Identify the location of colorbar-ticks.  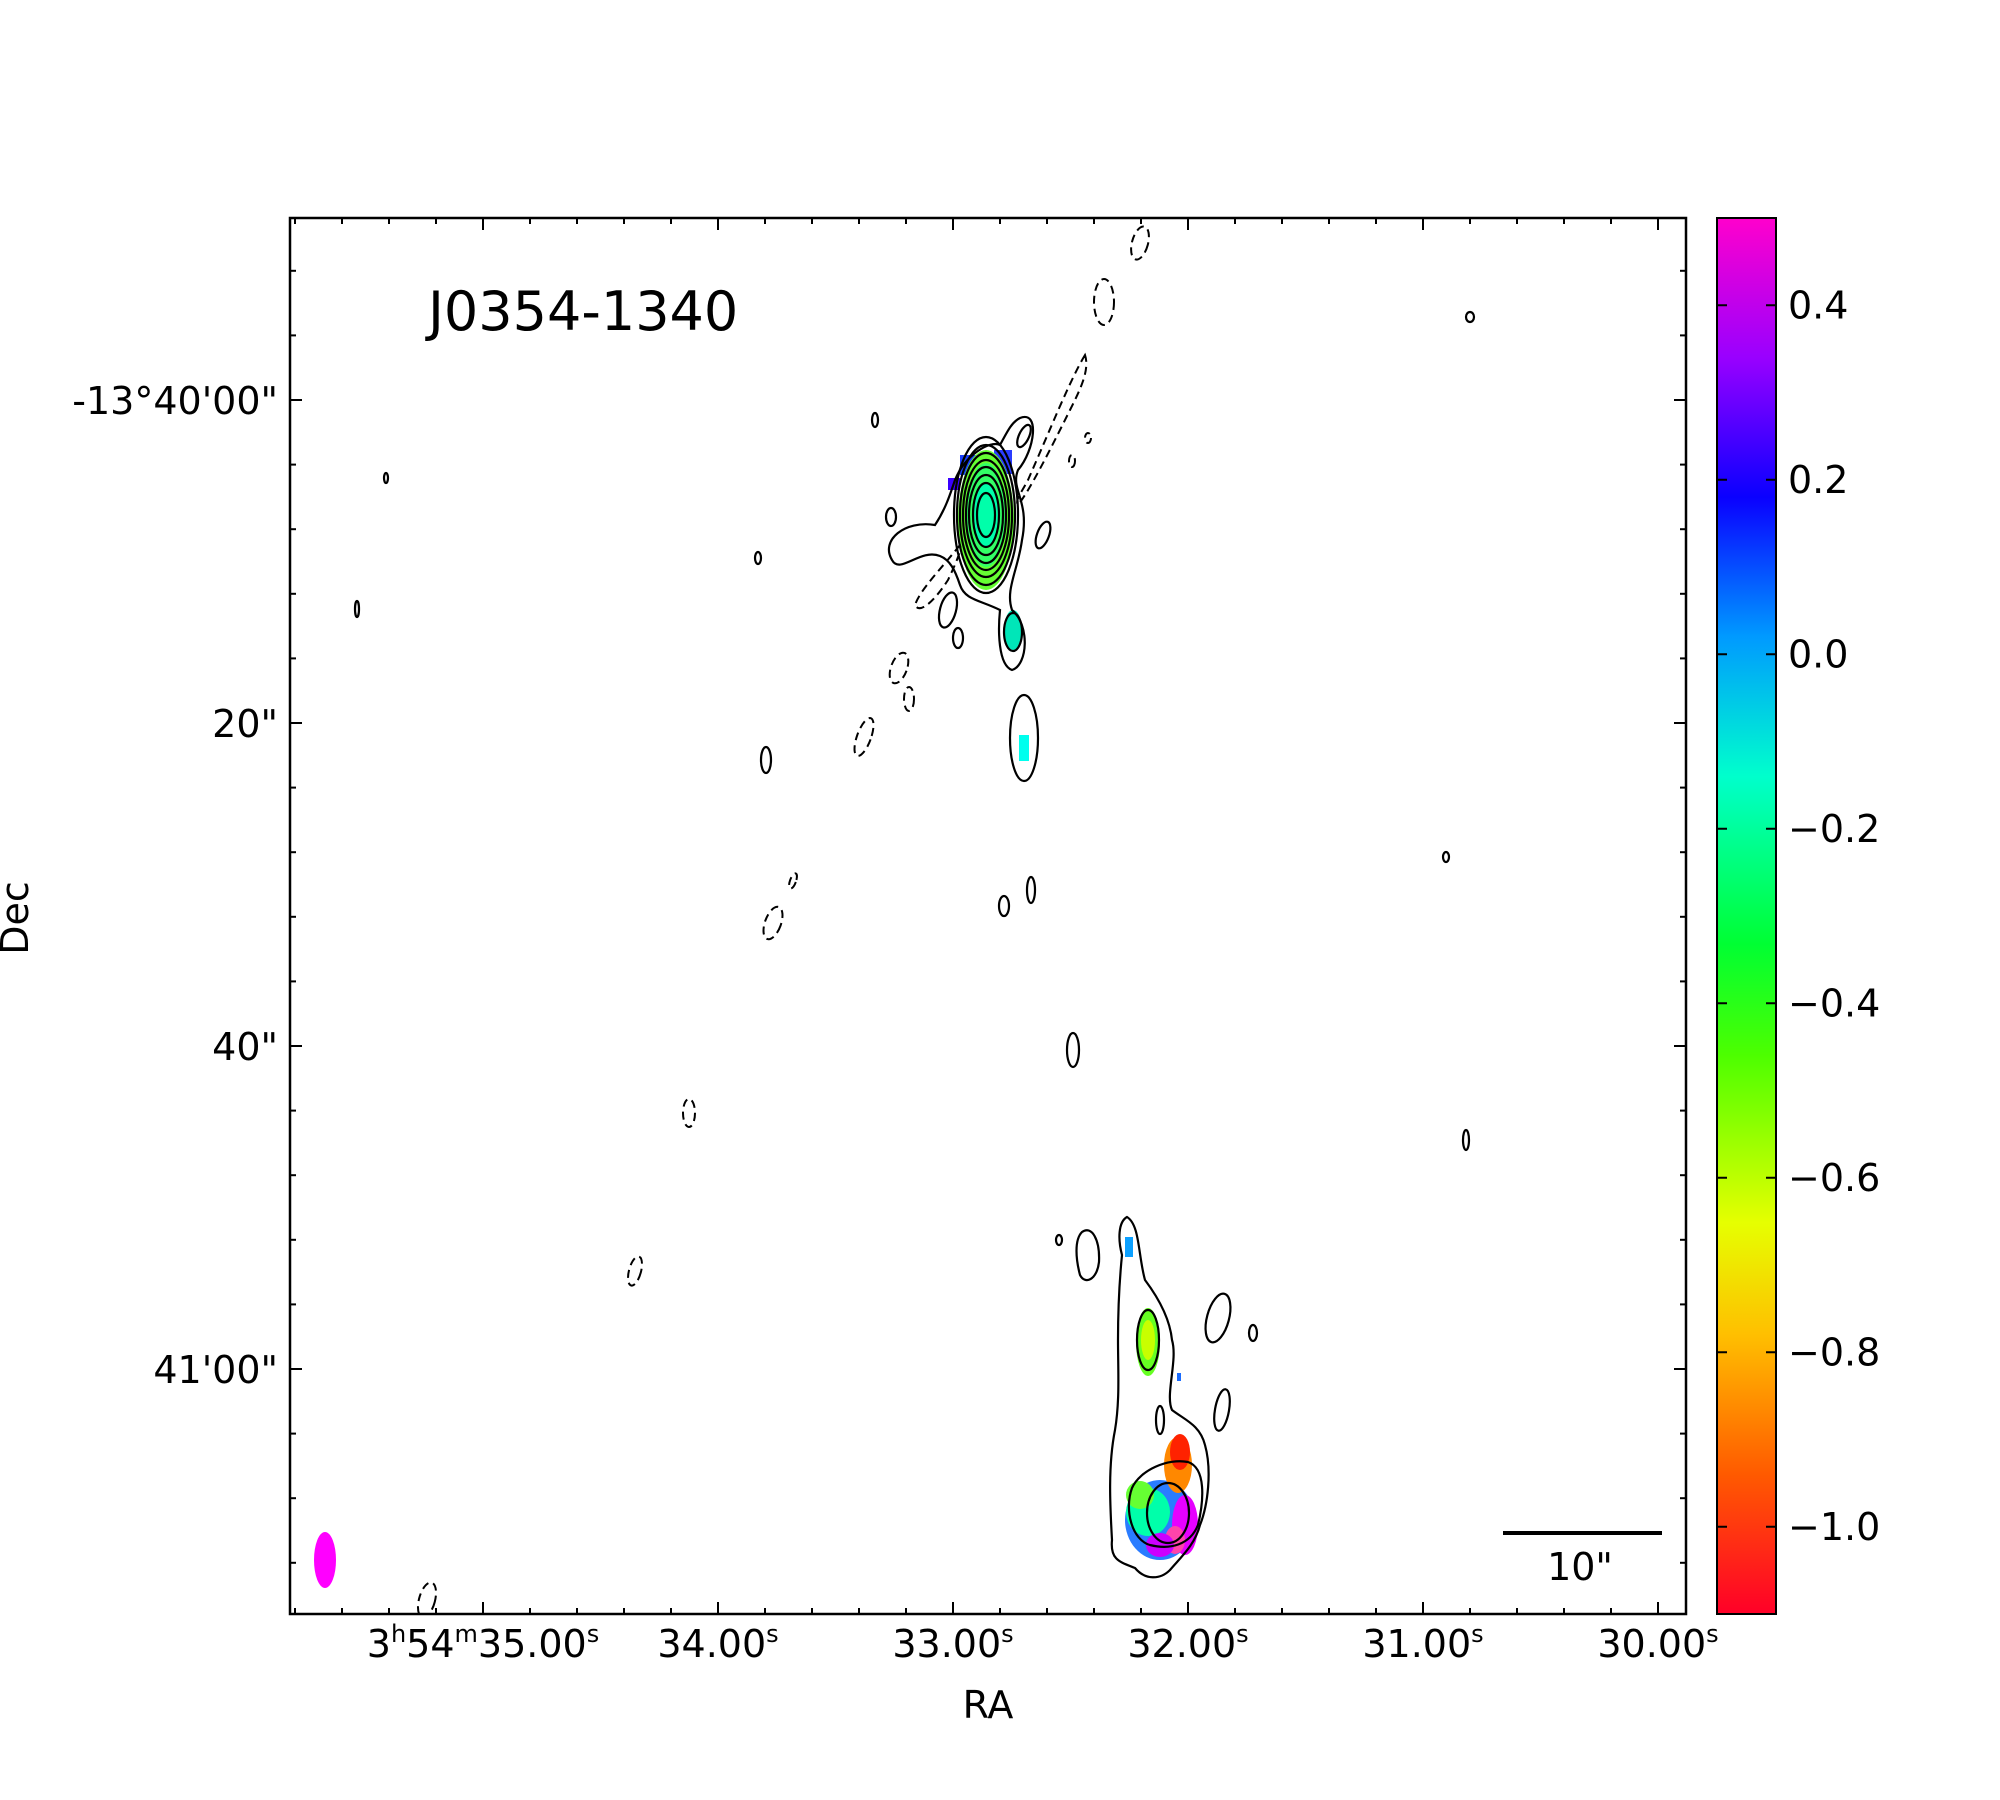
(1746, 916).